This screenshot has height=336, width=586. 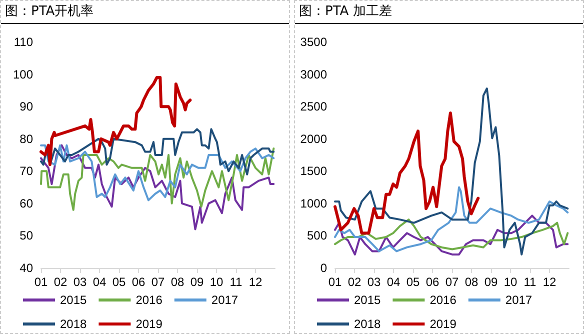 What do you see at coordinates (314, 107) in the screenshot?
I see `y-tick-label: 2500` at bounding box center [314, 107].